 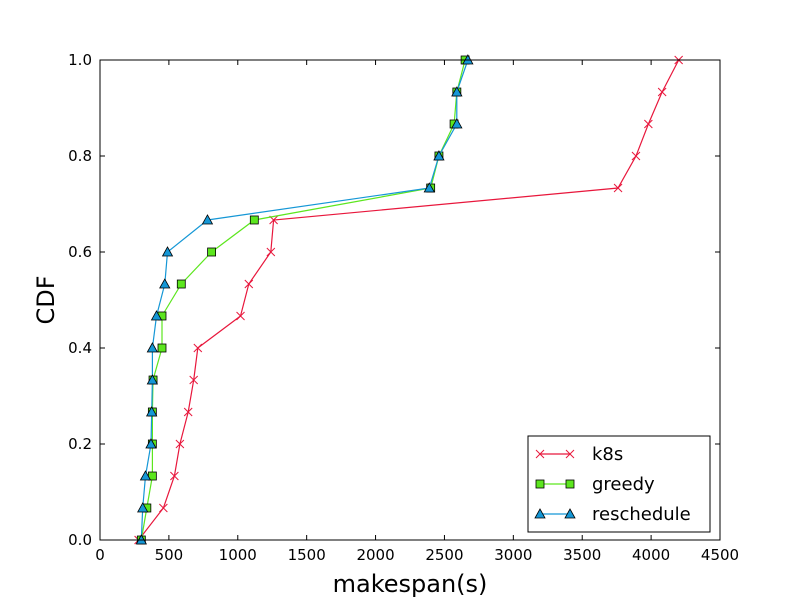 I want to click on legend-label: greedy, so click(x=623, y=484).